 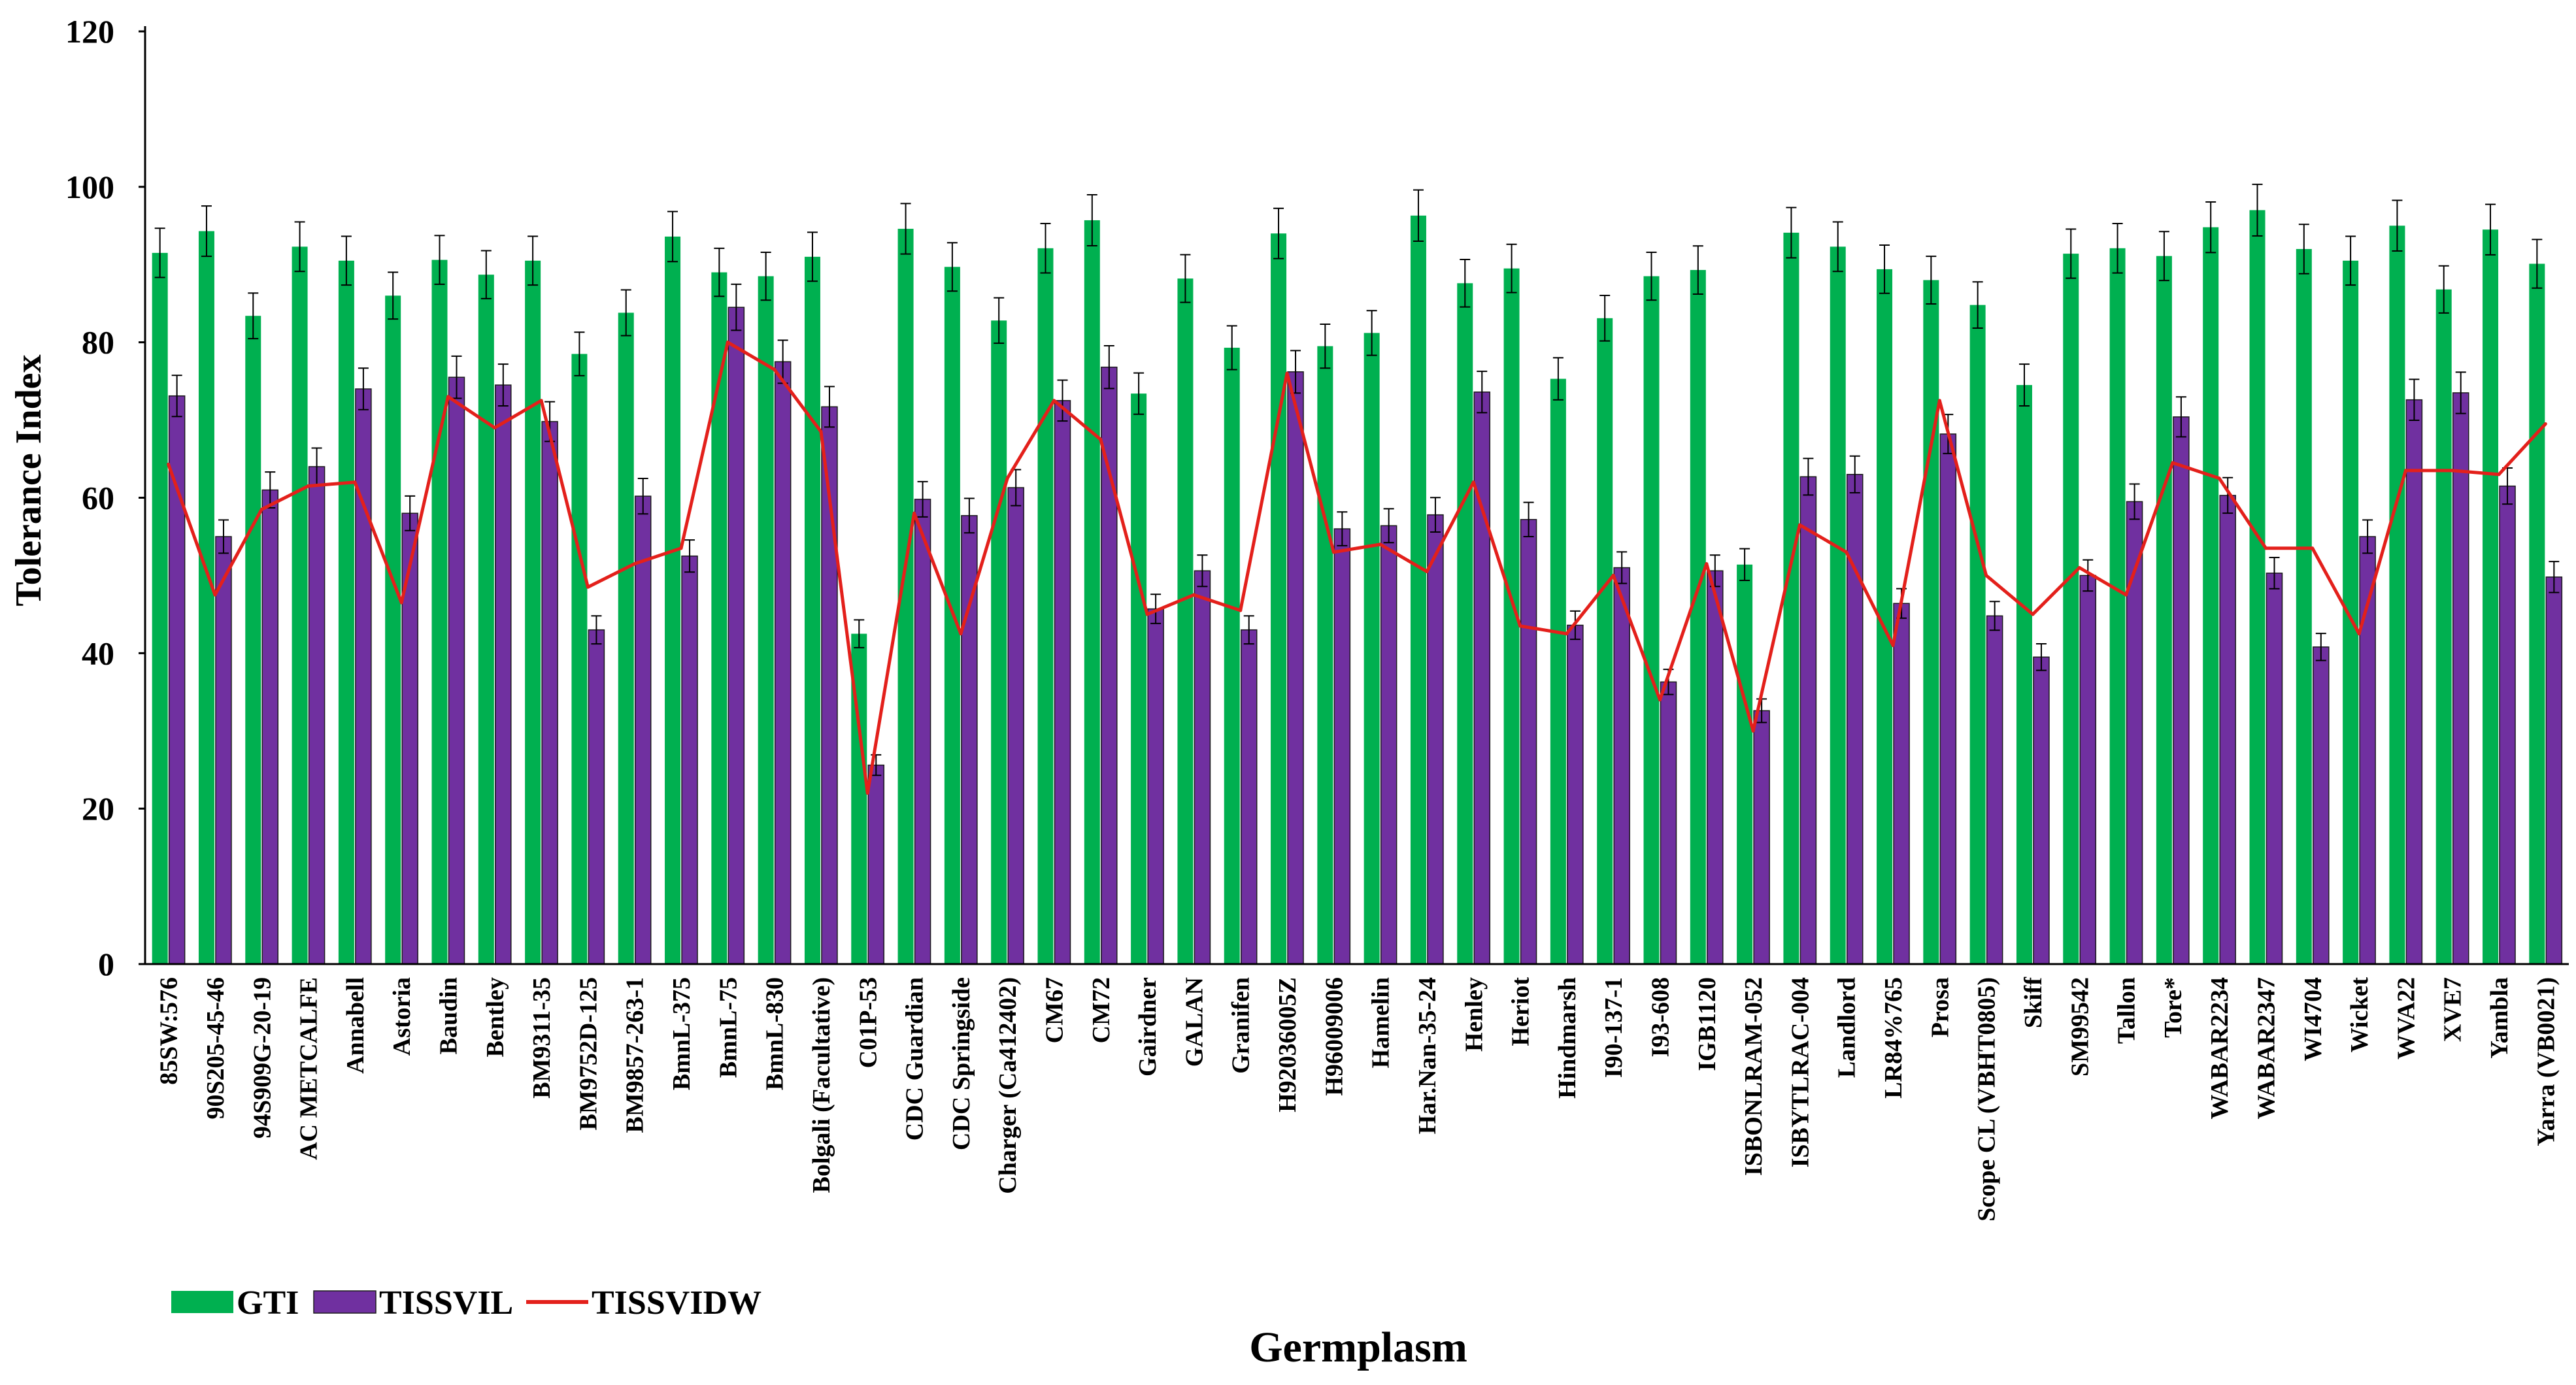 I want to click on bar-gti-h92036005z, so click(x=1279, y=598).